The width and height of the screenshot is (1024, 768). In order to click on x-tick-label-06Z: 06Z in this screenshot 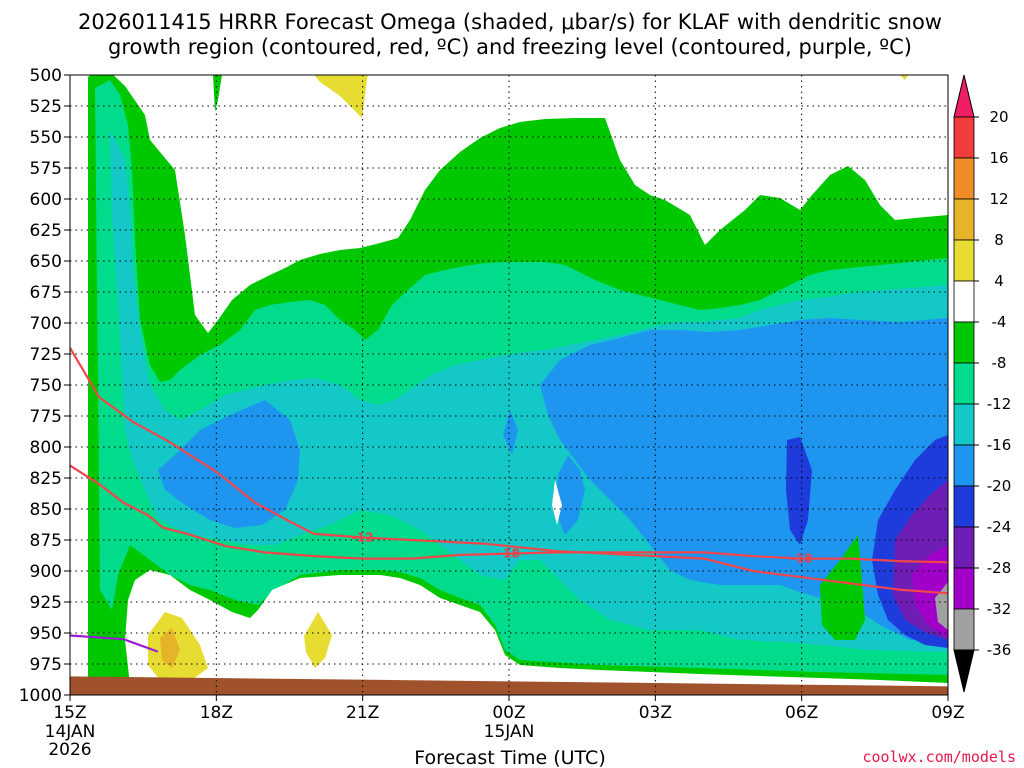, I will do `click(801, 713)`.